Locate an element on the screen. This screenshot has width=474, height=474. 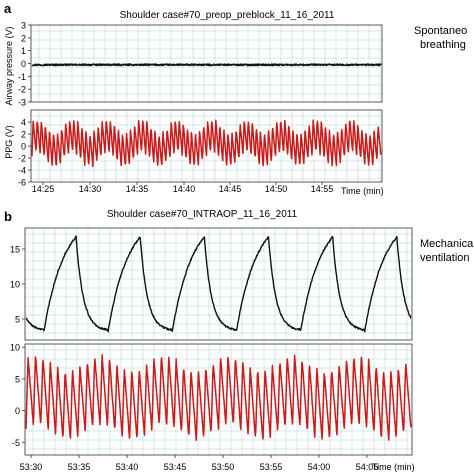
panel-b-bottom-xtick-label: 53:30 is located at coordinates (31, 467).